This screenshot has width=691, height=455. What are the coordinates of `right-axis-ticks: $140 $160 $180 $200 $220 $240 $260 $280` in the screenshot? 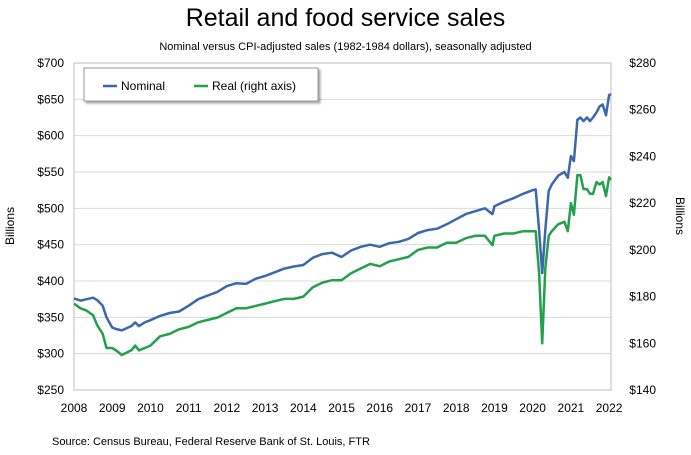 It's located at (642, 226).